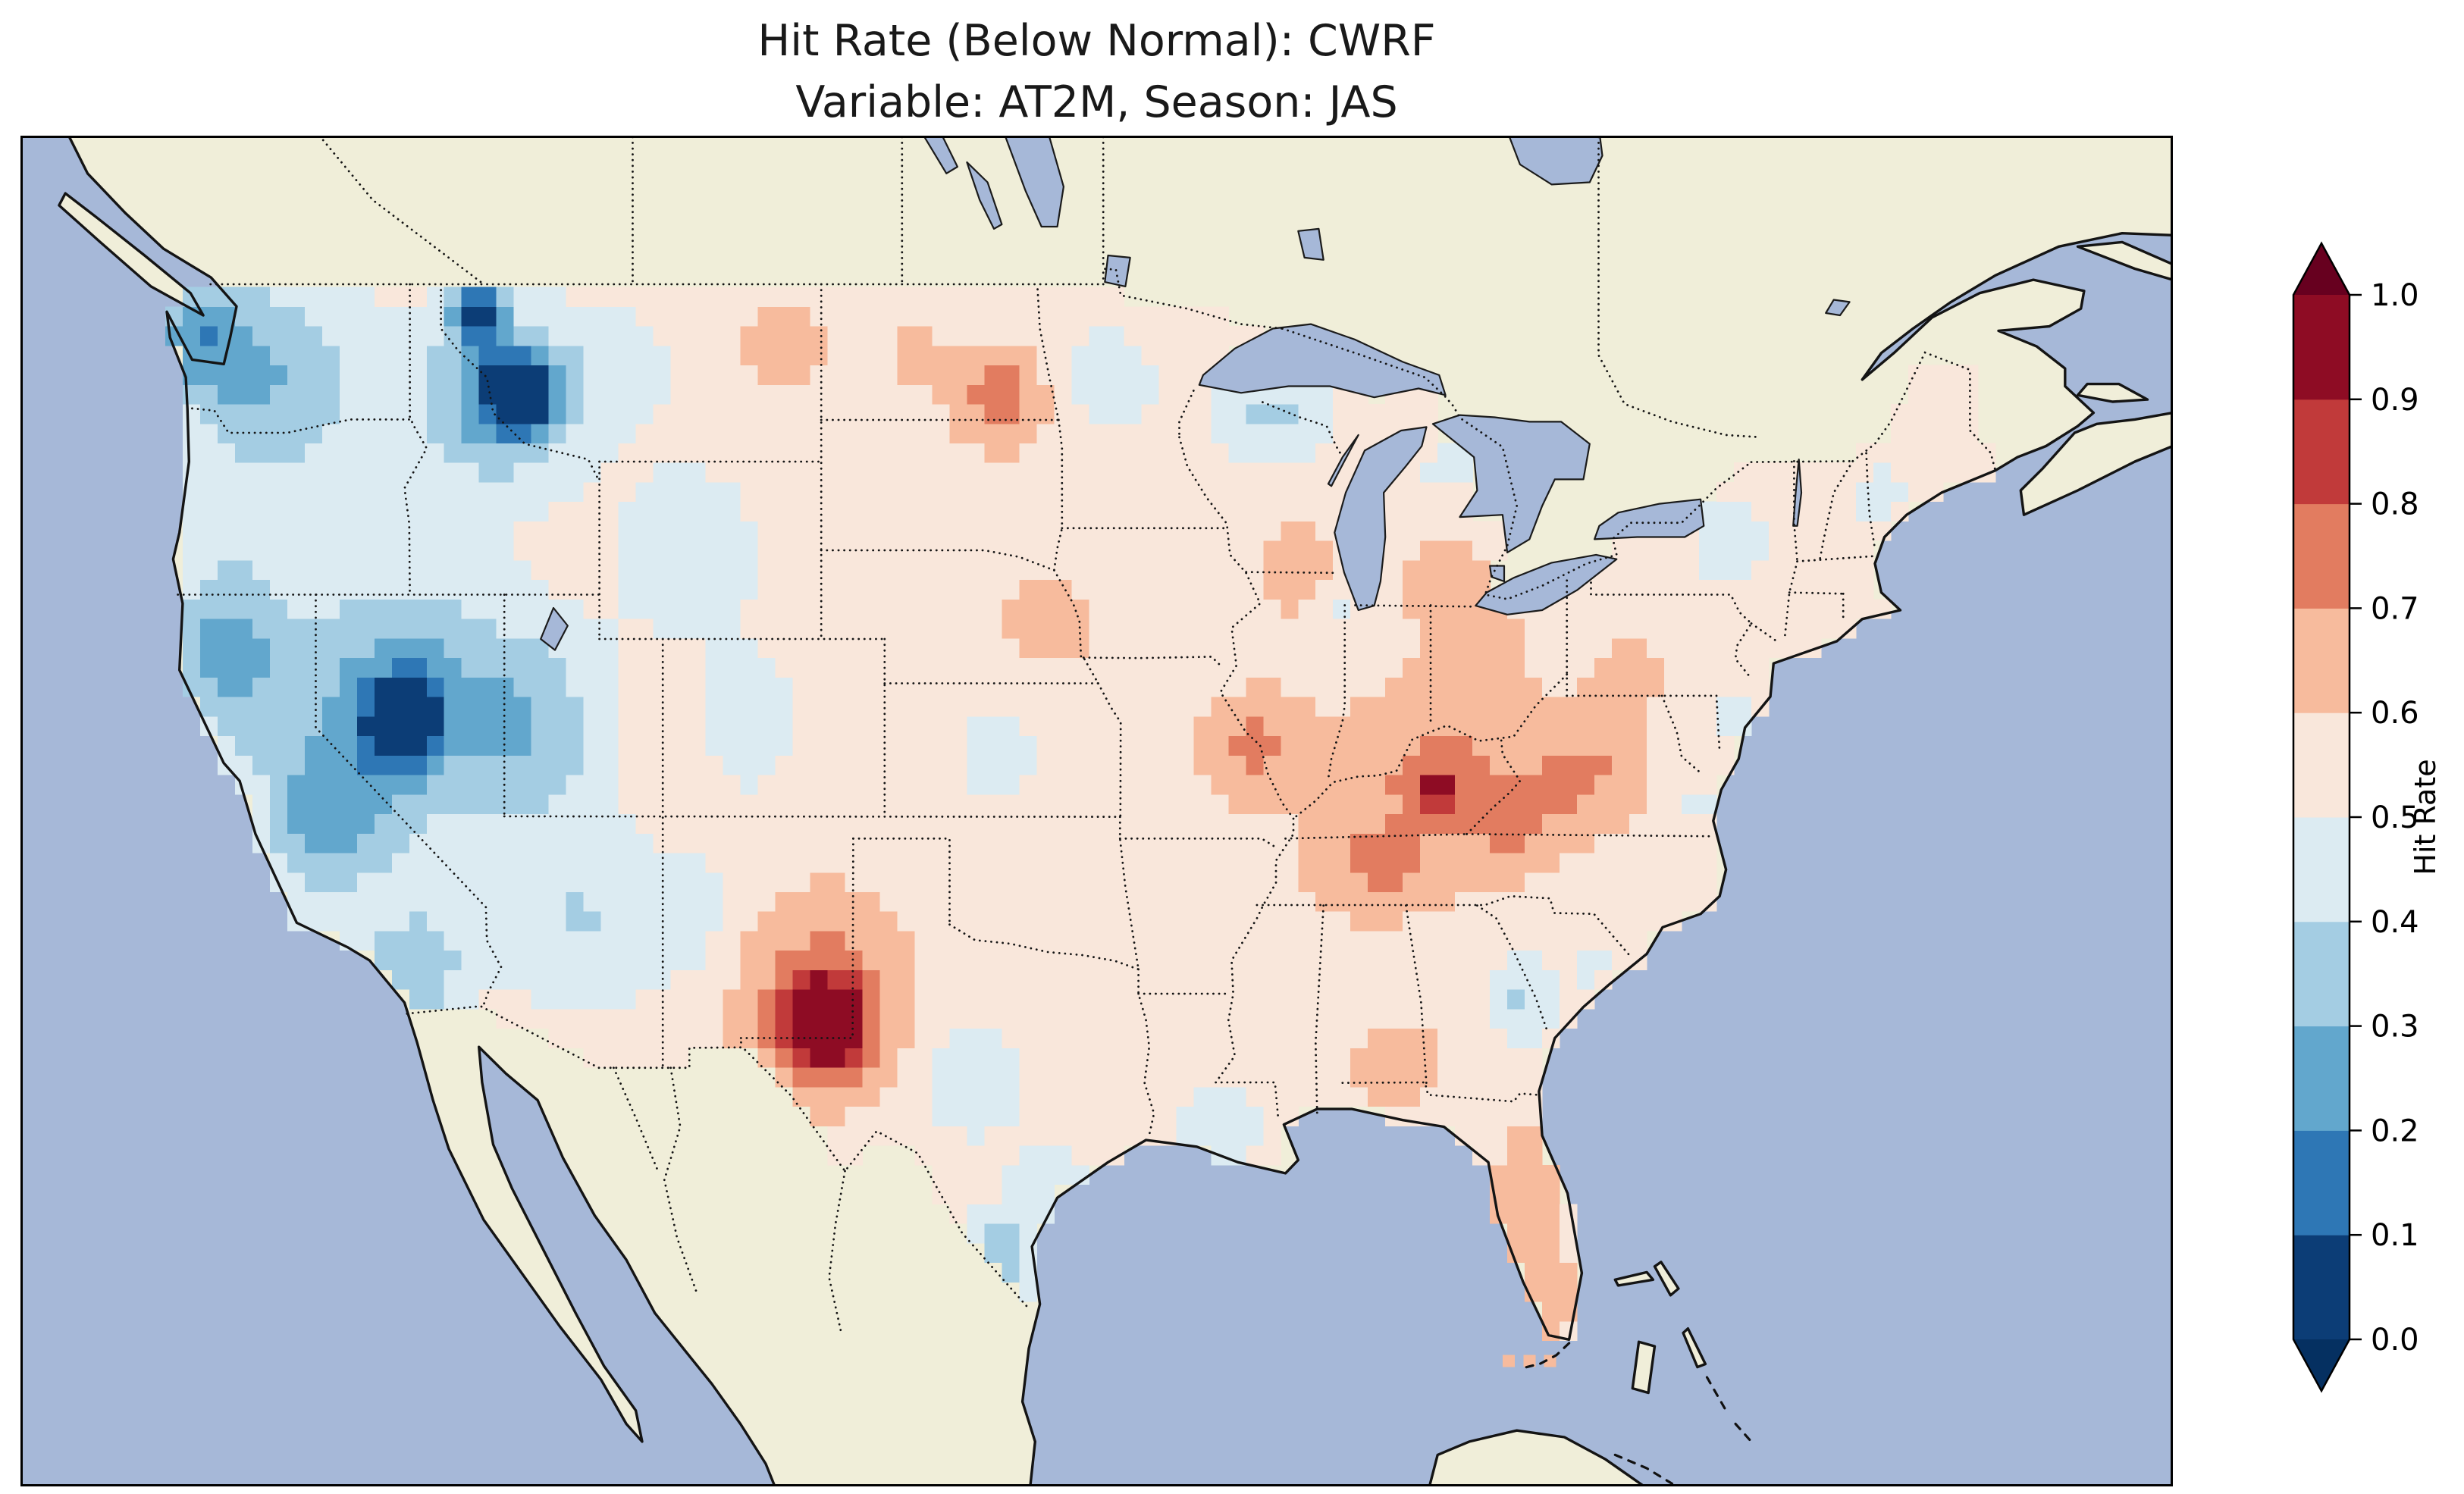  What do you see at coordinates (2395, 1130) in the screenshot?
I see `colorbar-tick-label: 0.2` at bounding box center [2395, 1130].